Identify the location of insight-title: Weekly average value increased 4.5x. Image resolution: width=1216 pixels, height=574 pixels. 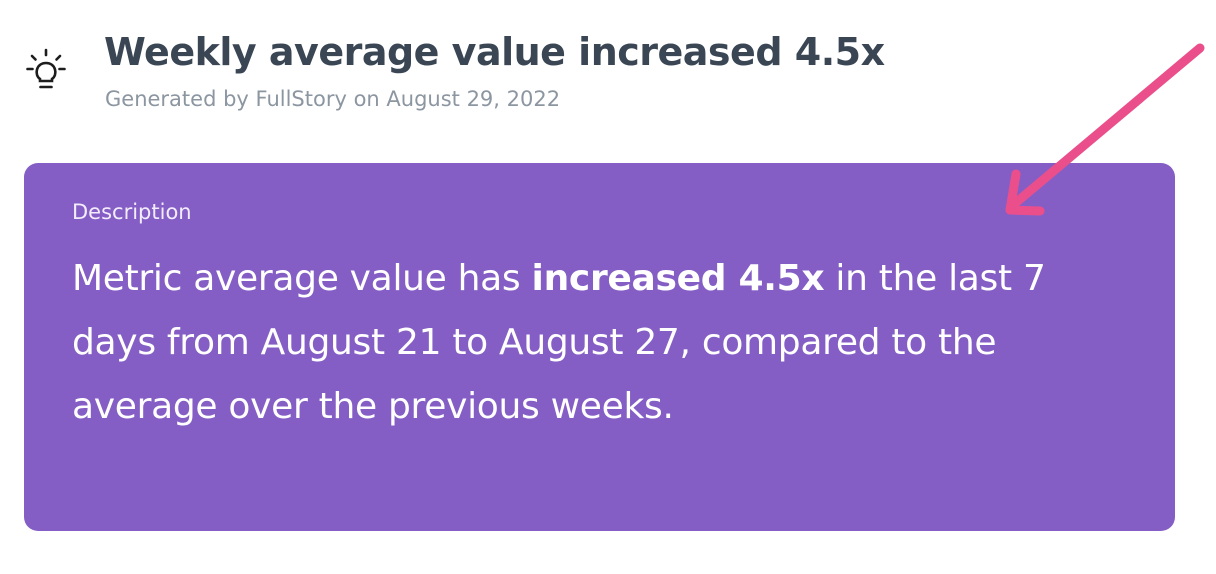
(494, 52).